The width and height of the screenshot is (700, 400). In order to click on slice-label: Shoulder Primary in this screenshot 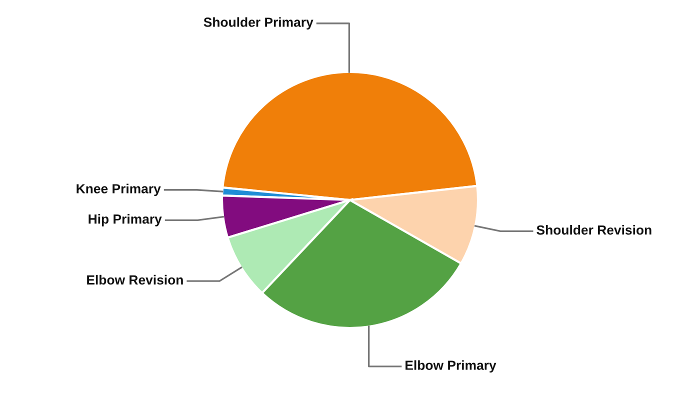, I will do `click(259, 23)`.